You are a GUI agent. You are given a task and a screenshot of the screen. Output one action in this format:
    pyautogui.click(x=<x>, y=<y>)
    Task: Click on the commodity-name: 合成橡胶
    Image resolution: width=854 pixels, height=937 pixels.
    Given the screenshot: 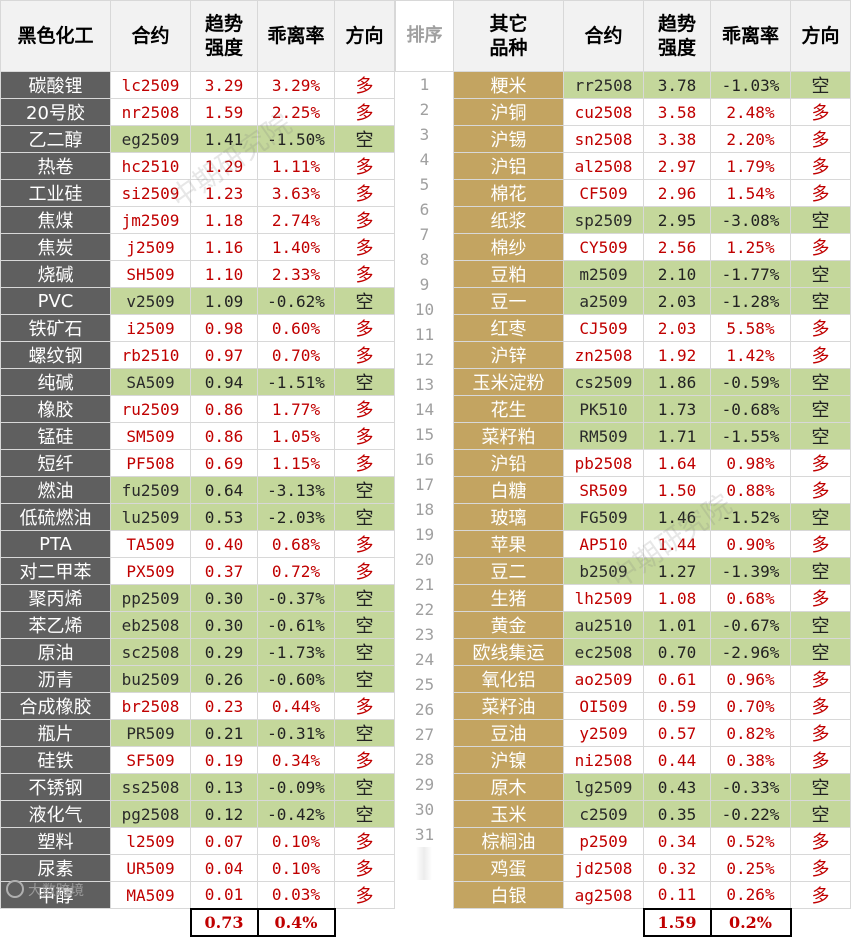 What is the action you would take?
    pyautogui.click(x=55, y=706)
    